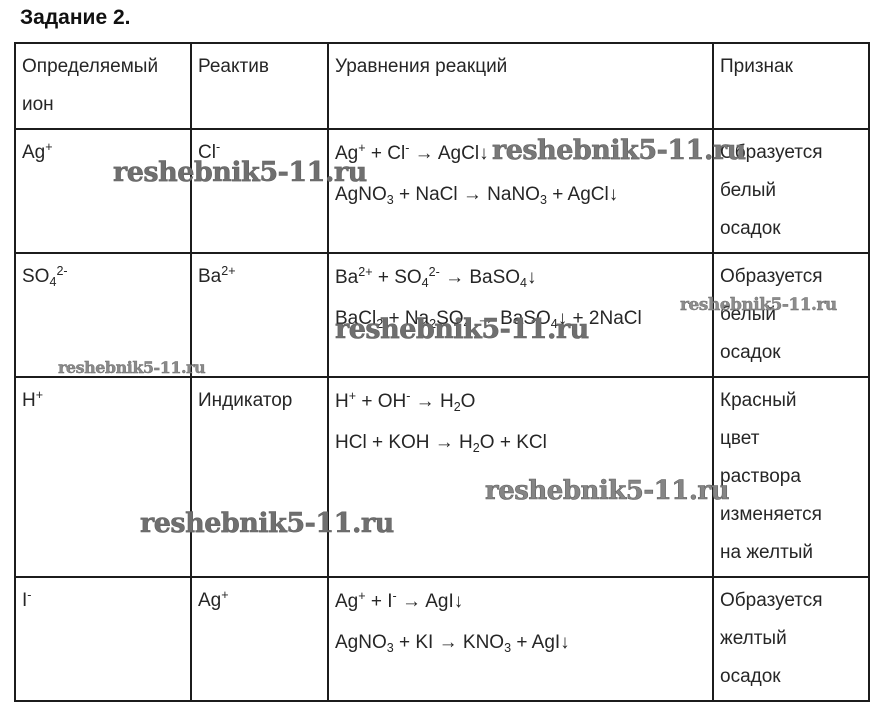 Image resolution: width=880 pixels, height=702 pixels. Describe the element at coordinates (477, 195) in the screenshot. I see `equation-line: AgNO3 + NaCl → NaNO3 + AgCl↓` at that location.